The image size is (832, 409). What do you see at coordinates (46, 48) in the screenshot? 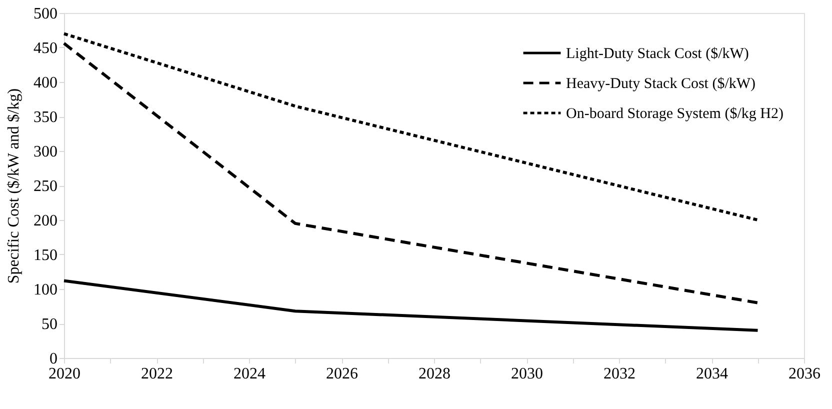
I see `y-tick-label: 450` at bounding box center [46, 48].